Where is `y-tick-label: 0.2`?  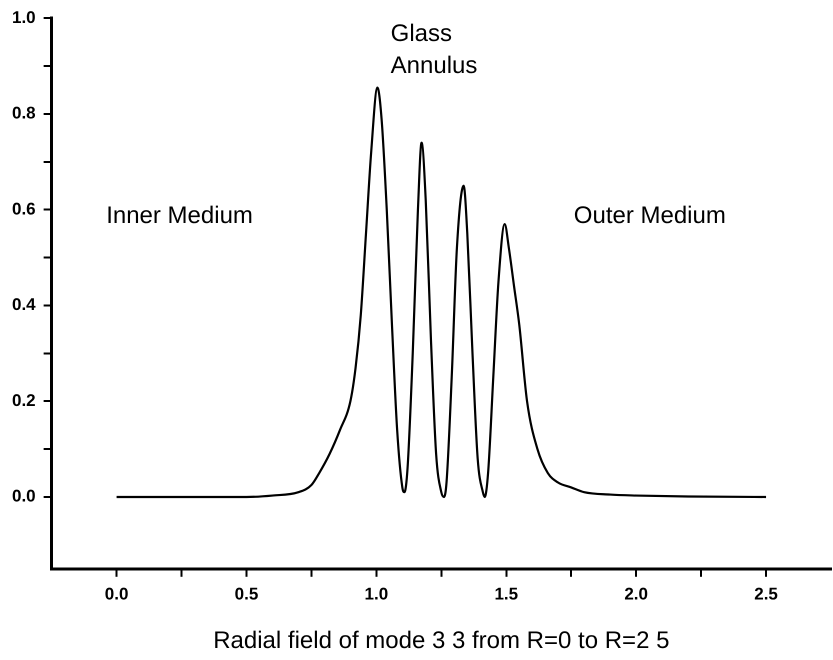 y-tick-label: 0.2 is located at coordinates (24, 400).